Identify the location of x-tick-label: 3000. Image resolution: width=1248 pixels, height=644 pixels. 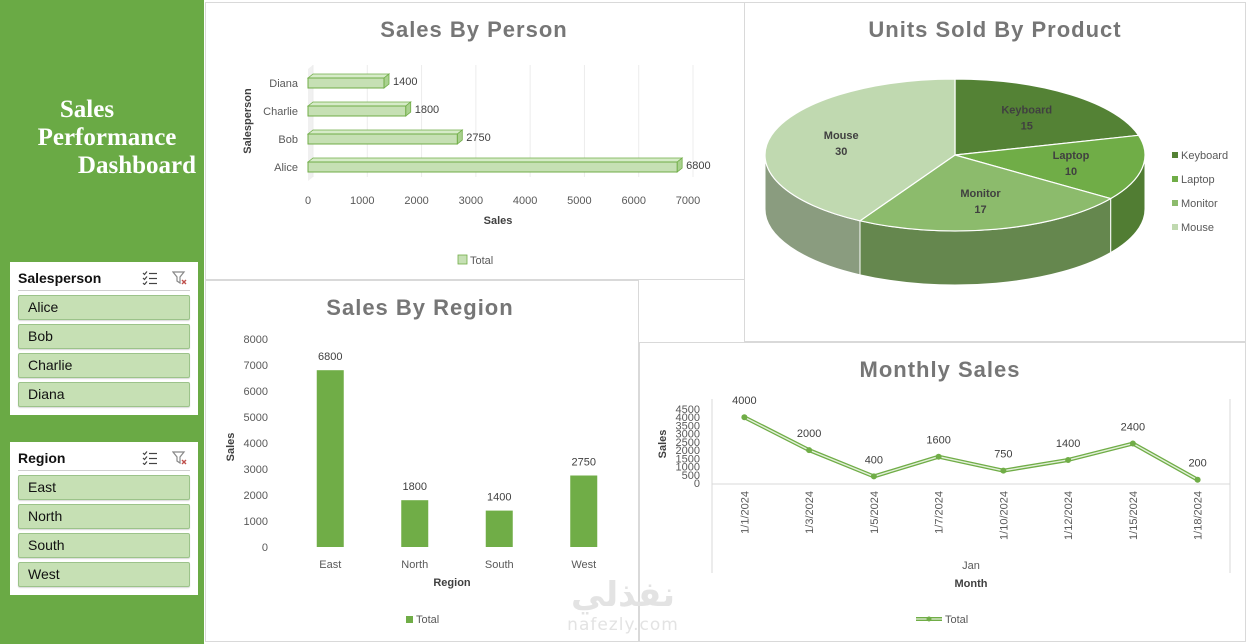
(471, 201).